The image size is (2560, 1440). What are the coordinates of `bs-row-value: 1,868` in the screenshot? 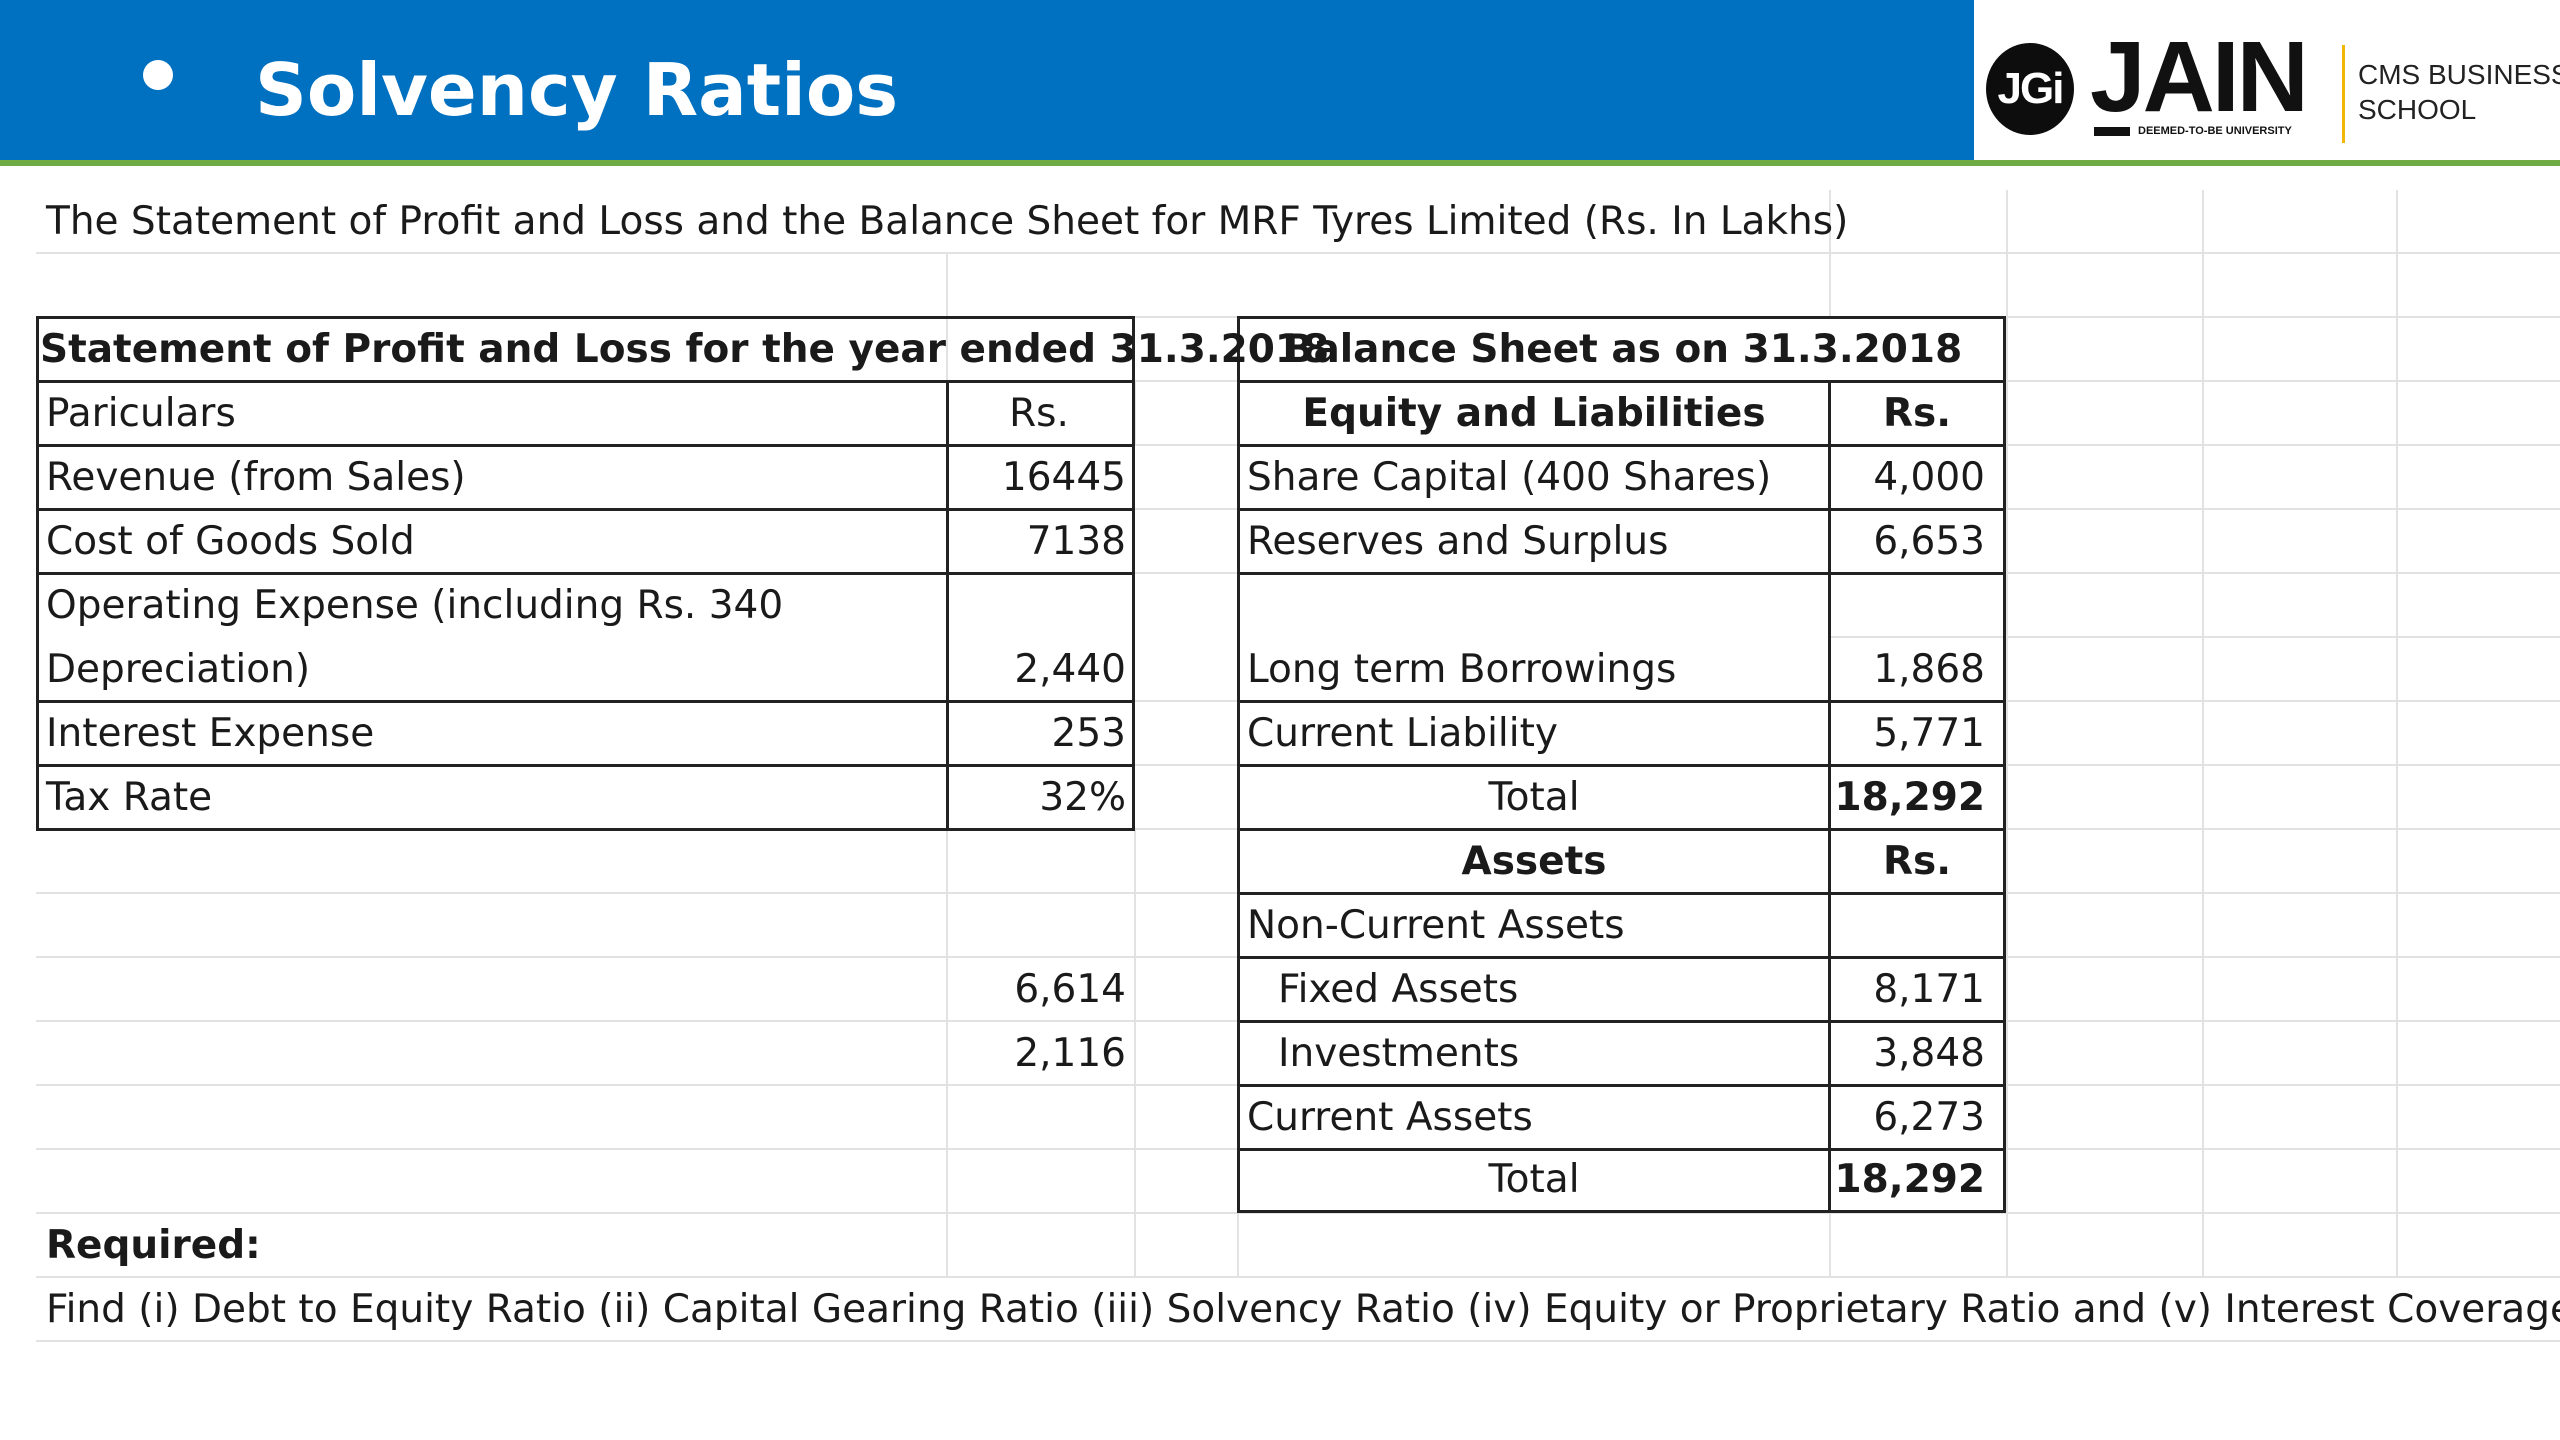 It's located at (1929, 669).